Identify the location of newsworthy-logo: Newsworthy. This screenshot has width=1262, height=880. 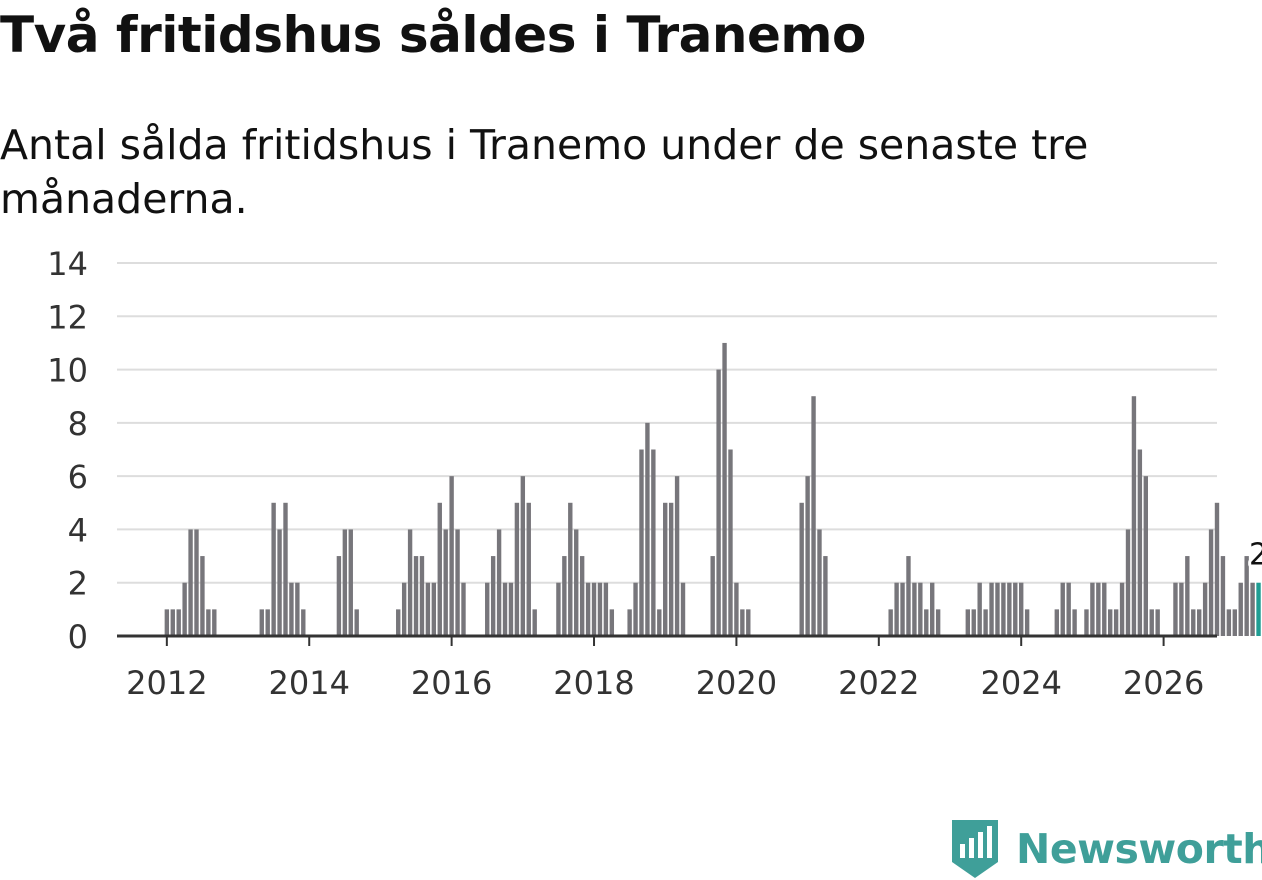
(1106, 849).